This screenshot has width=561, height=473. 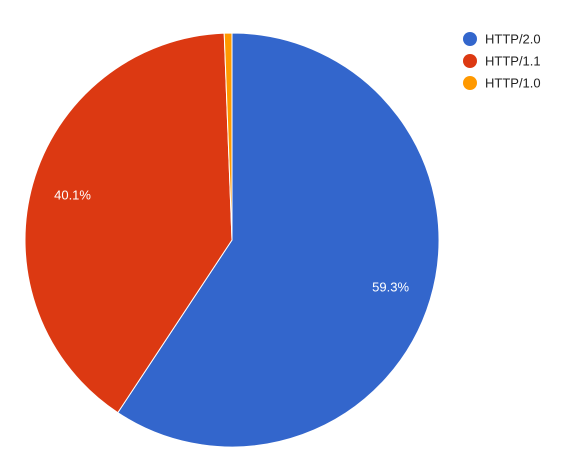 I want to click on legend-label-http-1-0: HTTP/1.0, so click(x=513, y=83).